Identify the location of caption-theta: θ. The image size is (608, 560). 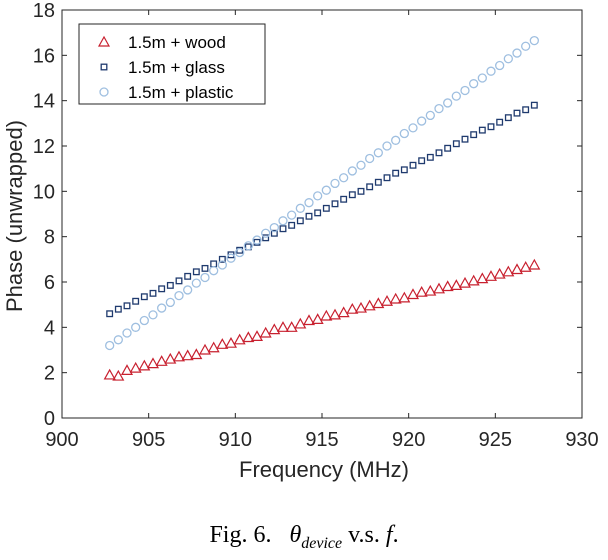
(295, 535).